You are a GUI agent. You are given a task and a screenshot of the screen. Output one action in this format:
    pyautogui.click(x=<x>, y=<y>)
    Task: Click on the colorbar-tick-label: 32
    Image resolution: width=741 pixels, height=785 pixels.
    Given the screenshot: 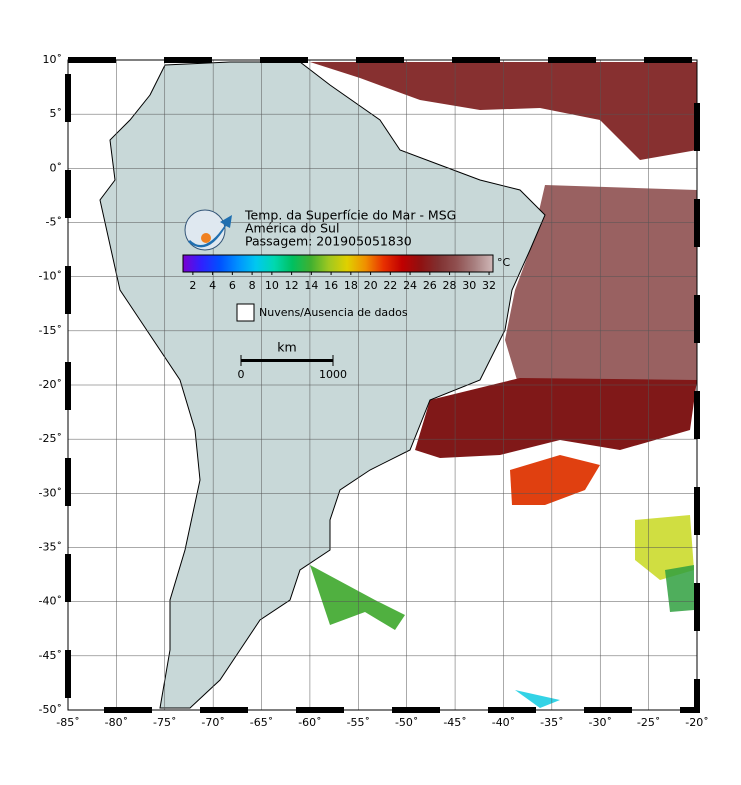 What is the action you would take?
    pyautogui.click(x=489, y=285)
    